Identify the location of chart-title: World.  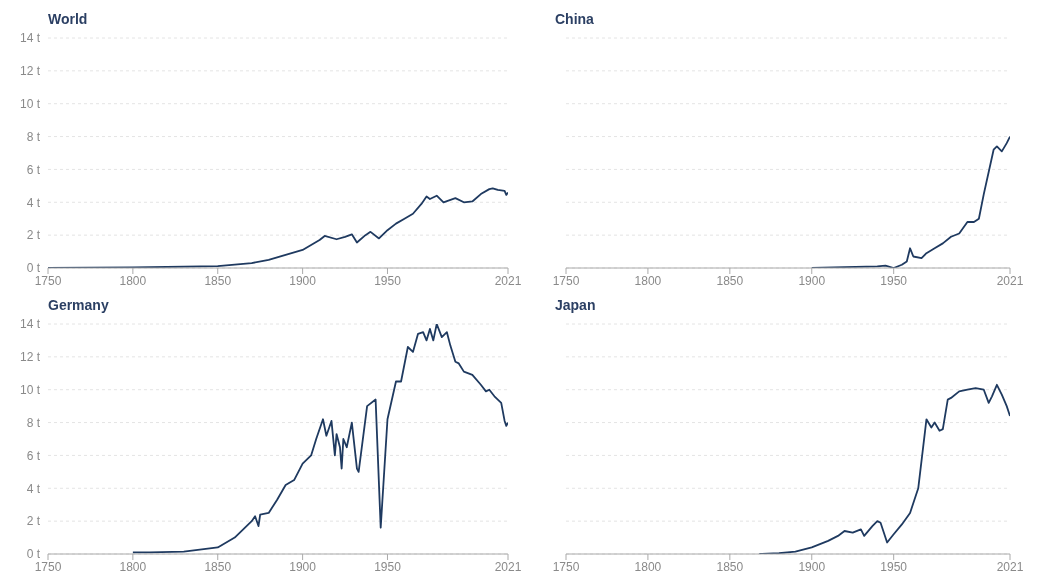
(68, 19).